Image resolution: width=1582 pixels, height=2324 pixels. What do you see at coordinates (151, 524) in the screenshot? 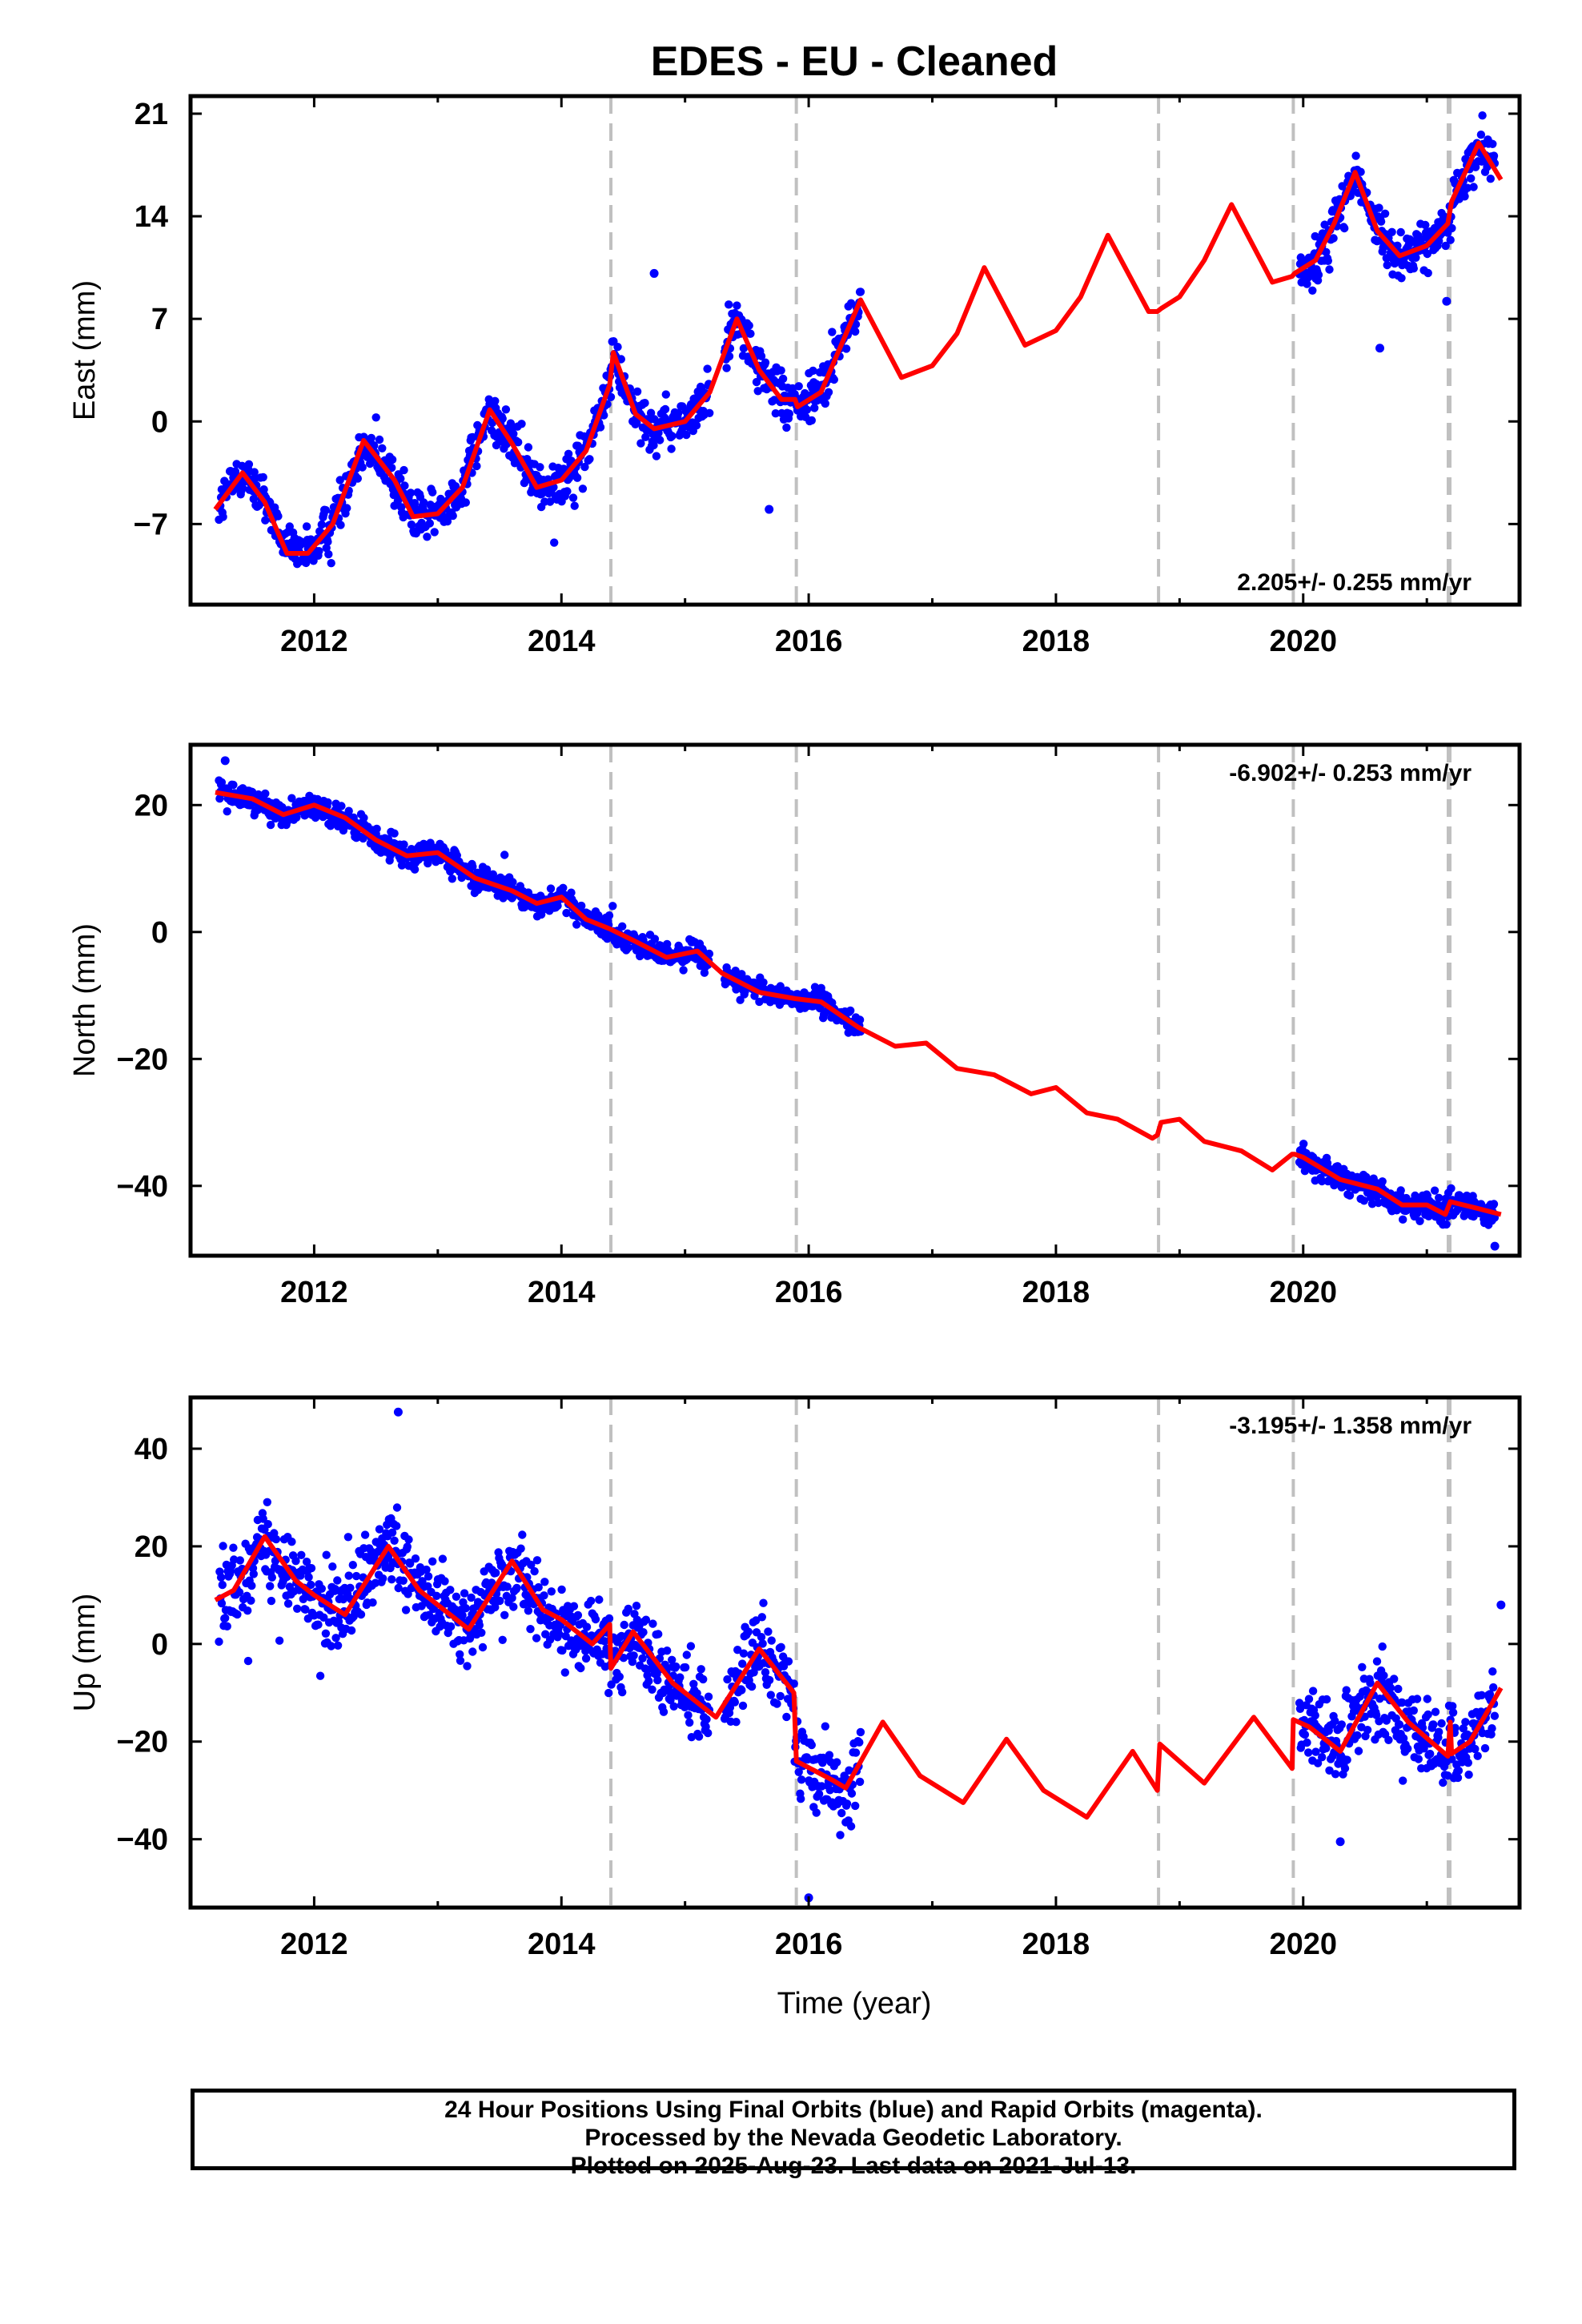
I see `east-y-tick-label: −7` at bounding box center [151, 524].